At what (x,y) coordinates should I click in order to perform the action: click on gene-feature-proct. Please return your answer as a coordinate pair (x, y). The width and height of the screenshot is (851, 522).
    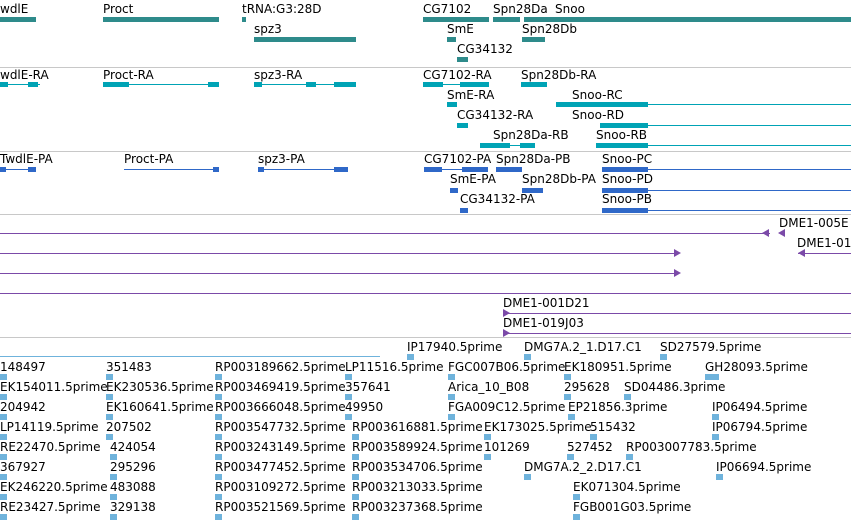
    Looking at the image, I should click on (161, 19).